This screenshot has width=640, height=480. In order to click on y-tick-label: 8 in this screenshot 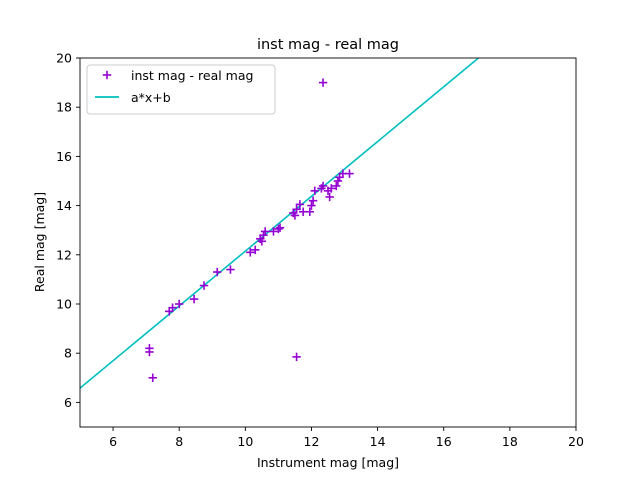, I will do `click(68, 353)`.